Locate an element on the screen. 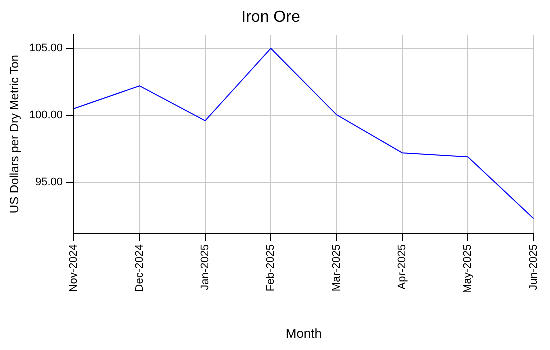 Image resolution: width=550 pixels, height=350 pixels. chart-title: Iron Ore is located at coordinates (271, 17).